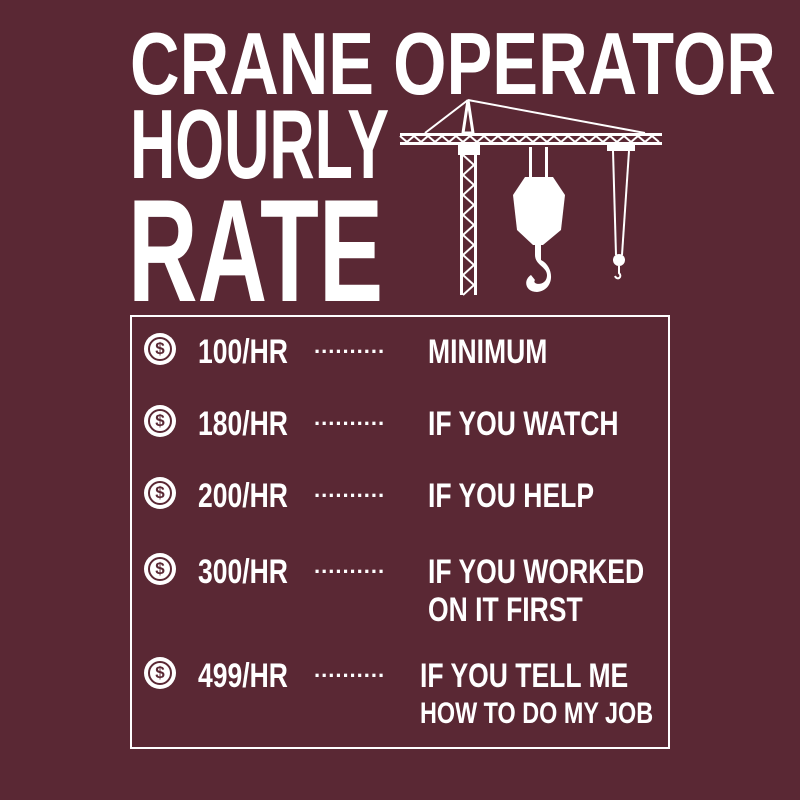  Describe the element at coordinates (488, 352) in the screenshot. I see `rate-description: MINIMUM` at that location.